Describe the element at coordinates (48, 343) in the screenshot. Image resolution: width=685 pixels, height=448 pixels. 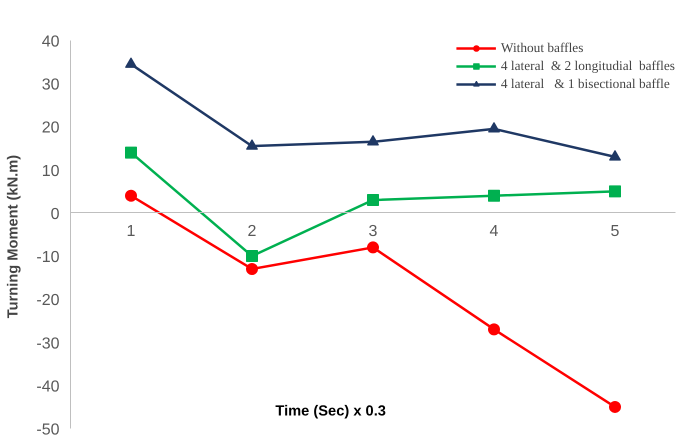
I see `y-tick-label: -30` at that location.